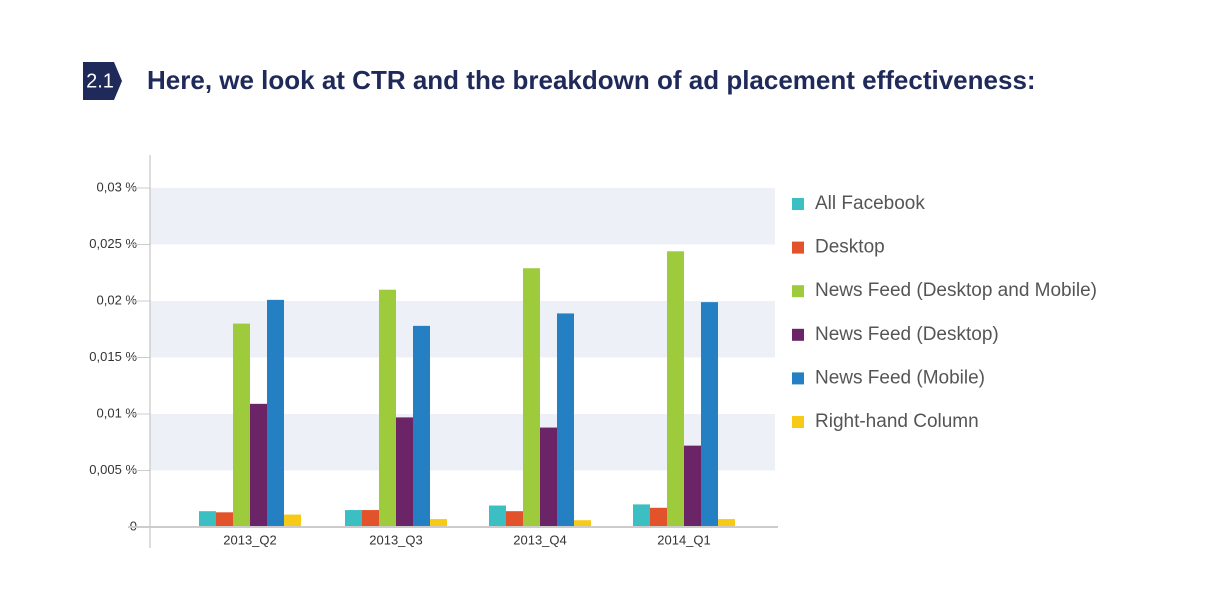 The width and height of the screenshot is (1208, 609). I want to click on y-tick-label: 0,005 %, so click(113, 469).